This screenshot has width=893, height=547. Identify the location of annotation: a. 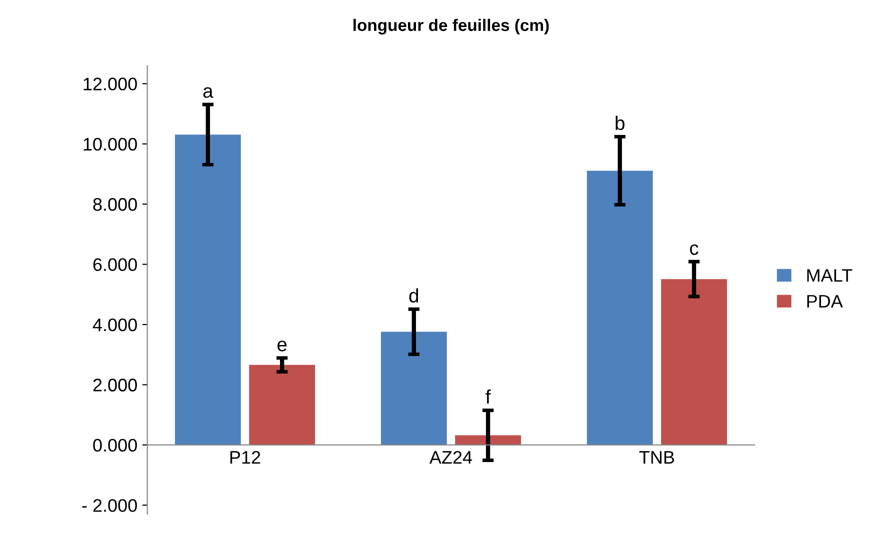
(208, 92).